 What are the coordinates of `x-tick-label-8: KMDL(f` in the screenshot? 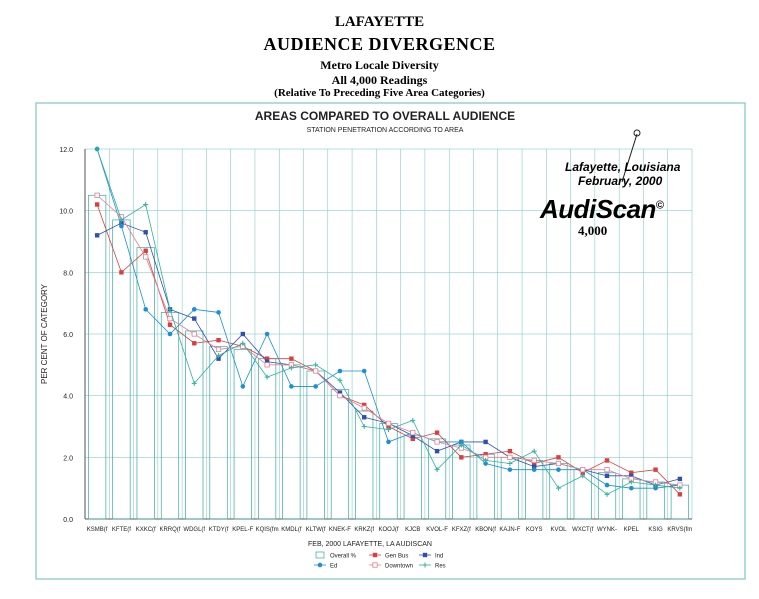 It's located at (291, 530).